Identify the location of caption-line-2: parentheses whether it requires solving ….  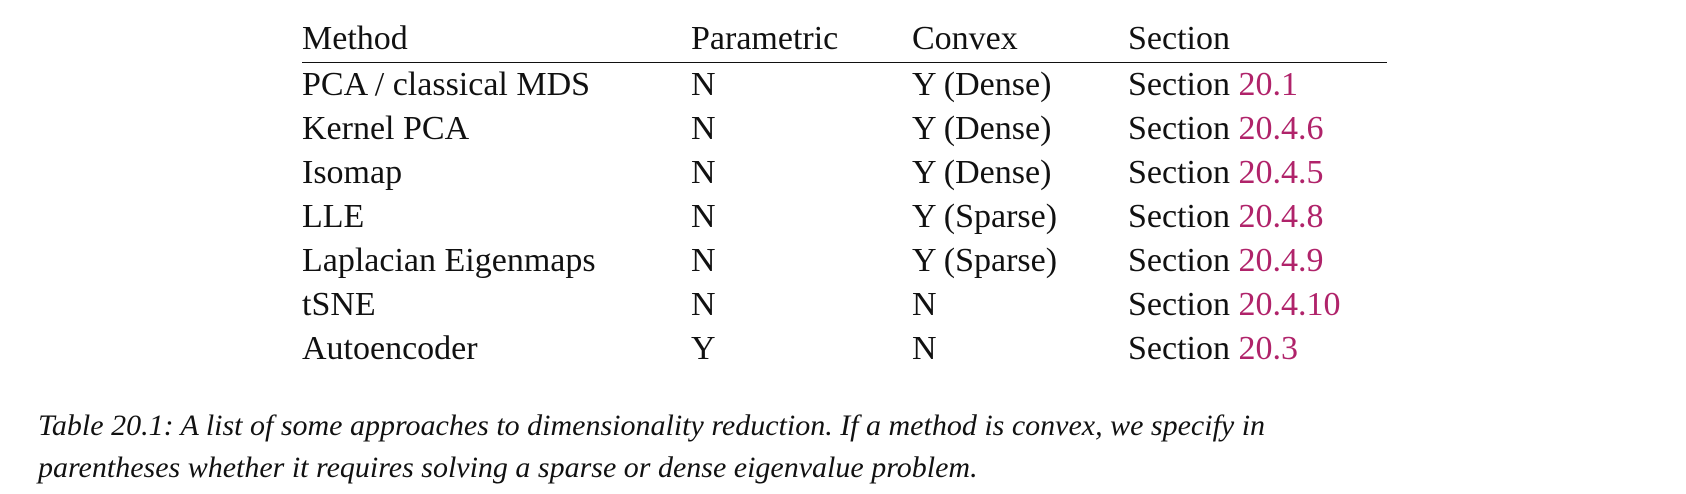
(508, 467).